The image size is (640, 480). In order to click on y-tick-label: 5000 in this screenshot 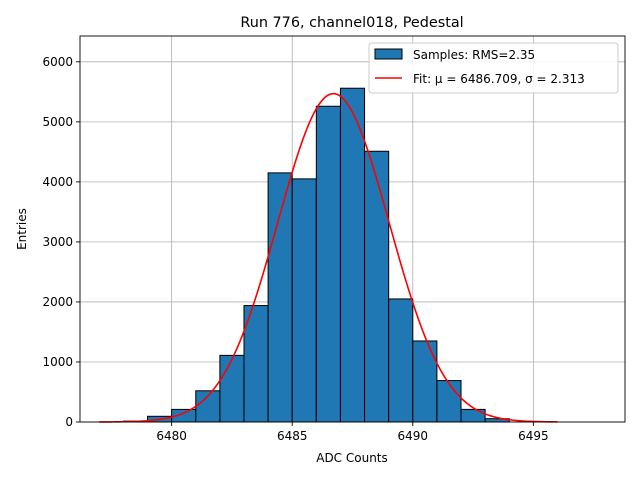, I will do `click(57, 122)`.